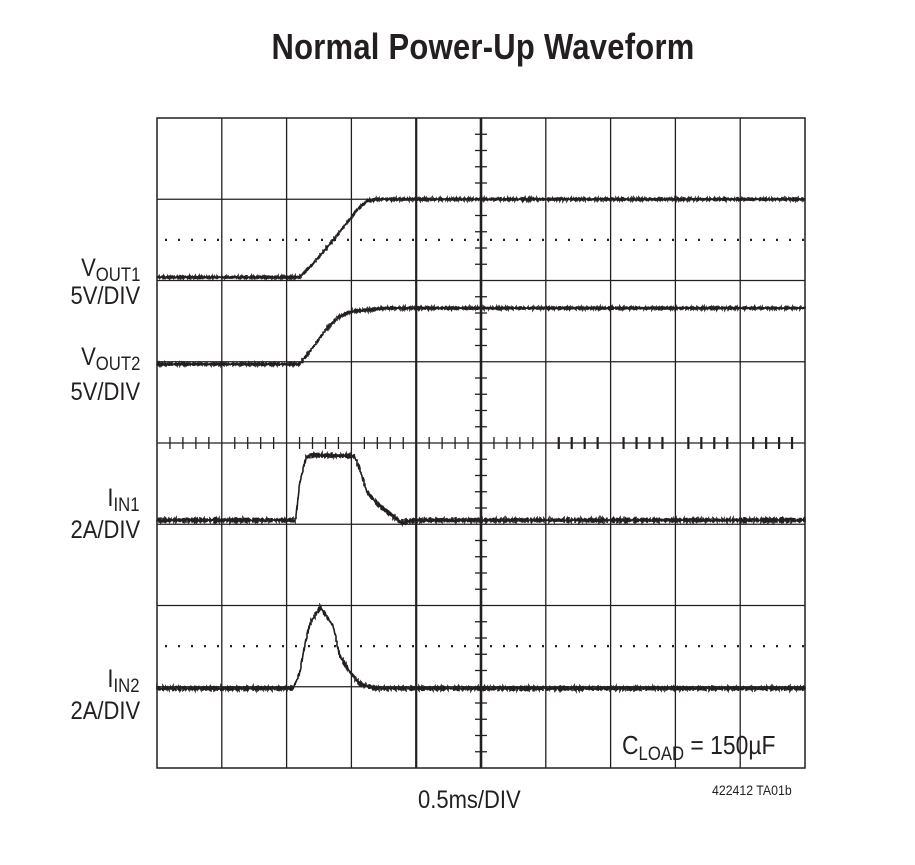 Image resolution: width=915 pixels, height=865 pixels. I want to click on figure-code: 422412 TA01b, so click(752, 790).